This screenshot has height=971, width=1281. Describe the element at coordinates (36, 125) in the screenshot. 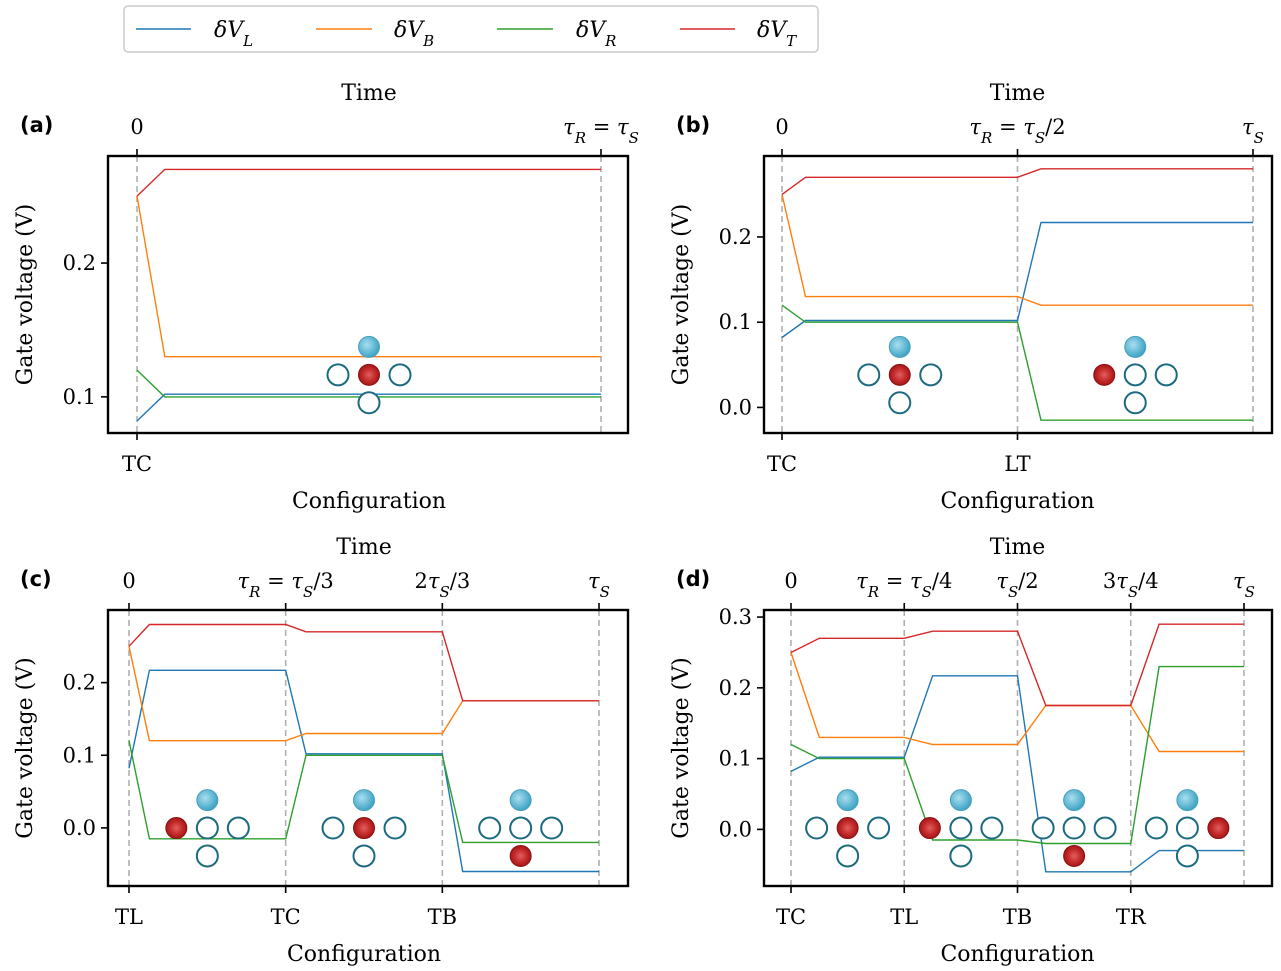

I see `panel-label: (a)` at that location.